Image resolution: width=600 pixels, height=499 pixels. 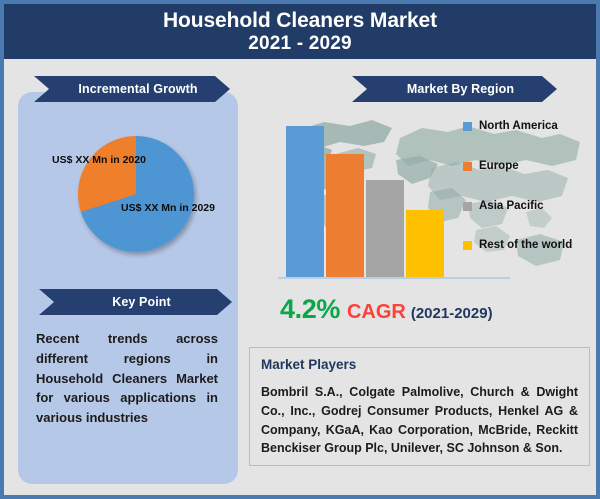 I want to click on ribbon-incremental-growth-label: Incremental Growth, so click(x=138, y=89).